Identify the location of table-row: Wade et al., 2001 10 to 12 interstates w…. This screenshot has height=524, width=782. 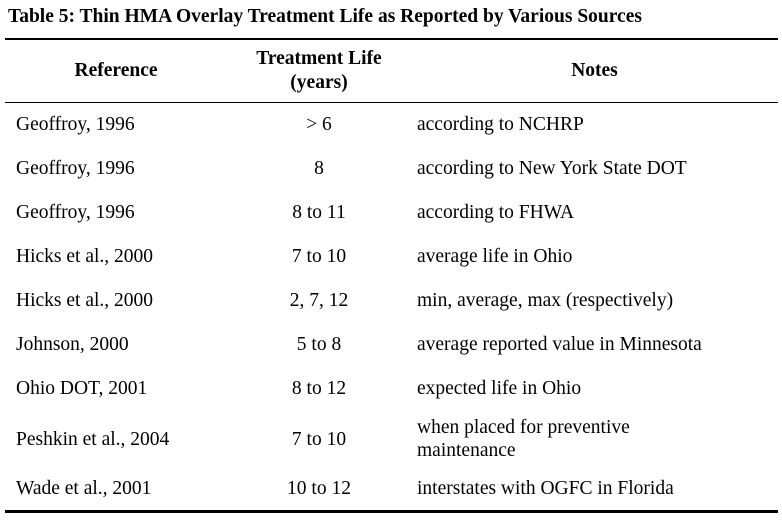
(391, 490).